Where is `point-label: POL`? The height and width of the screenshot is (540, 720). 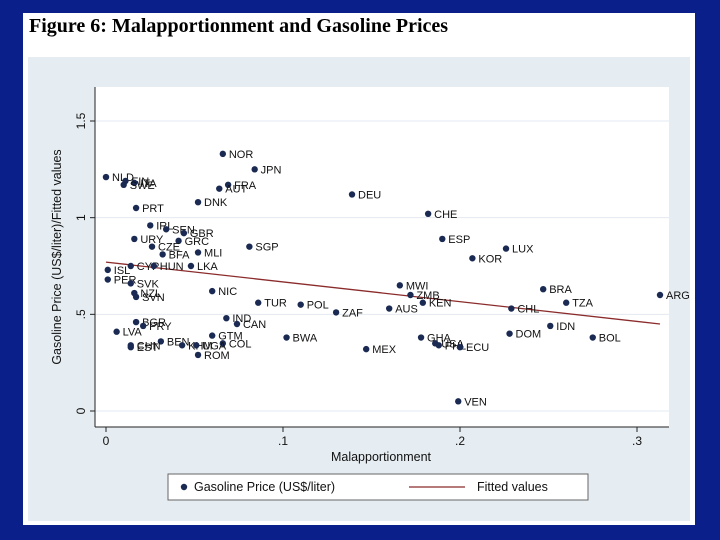 point-label: POL is located at coordinates (318, 306).